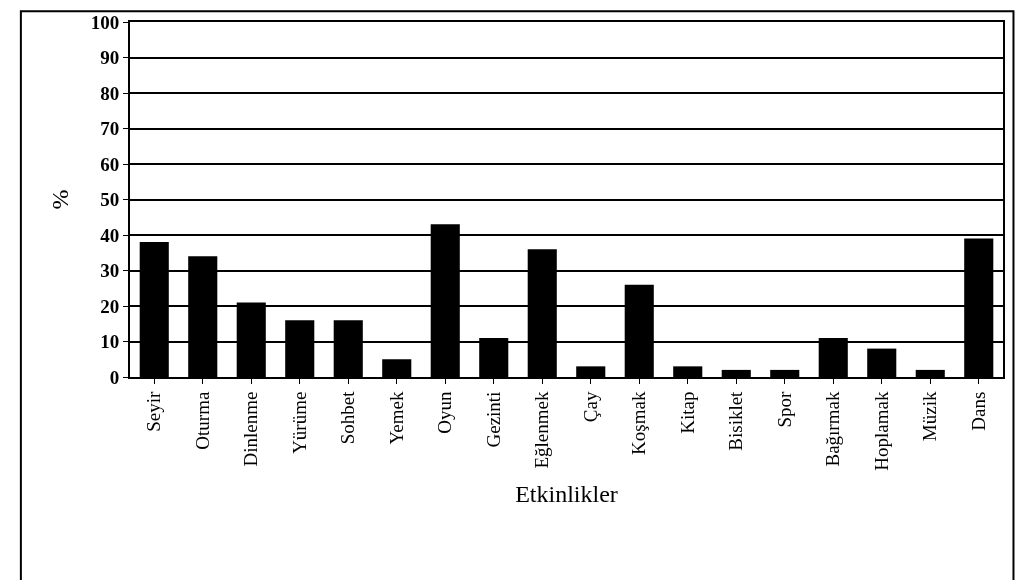  Describe the element at coordinates (110, 271) in the screenshot. I see `y-tick-label: 30` at that location.